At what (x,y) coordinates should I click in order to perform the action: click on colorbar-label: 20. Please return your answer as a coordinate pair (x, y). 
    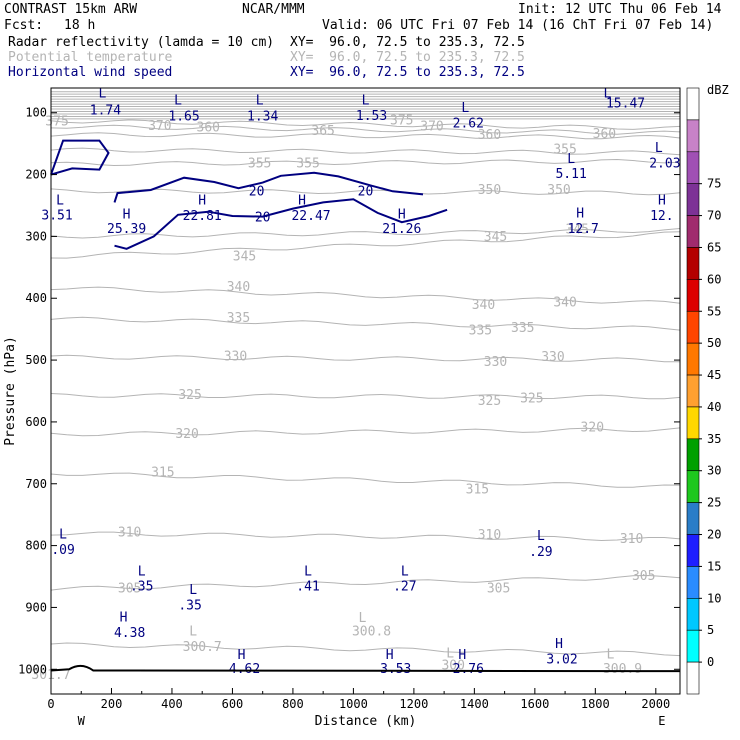
    Looking at the image, I should click on (714, 535).